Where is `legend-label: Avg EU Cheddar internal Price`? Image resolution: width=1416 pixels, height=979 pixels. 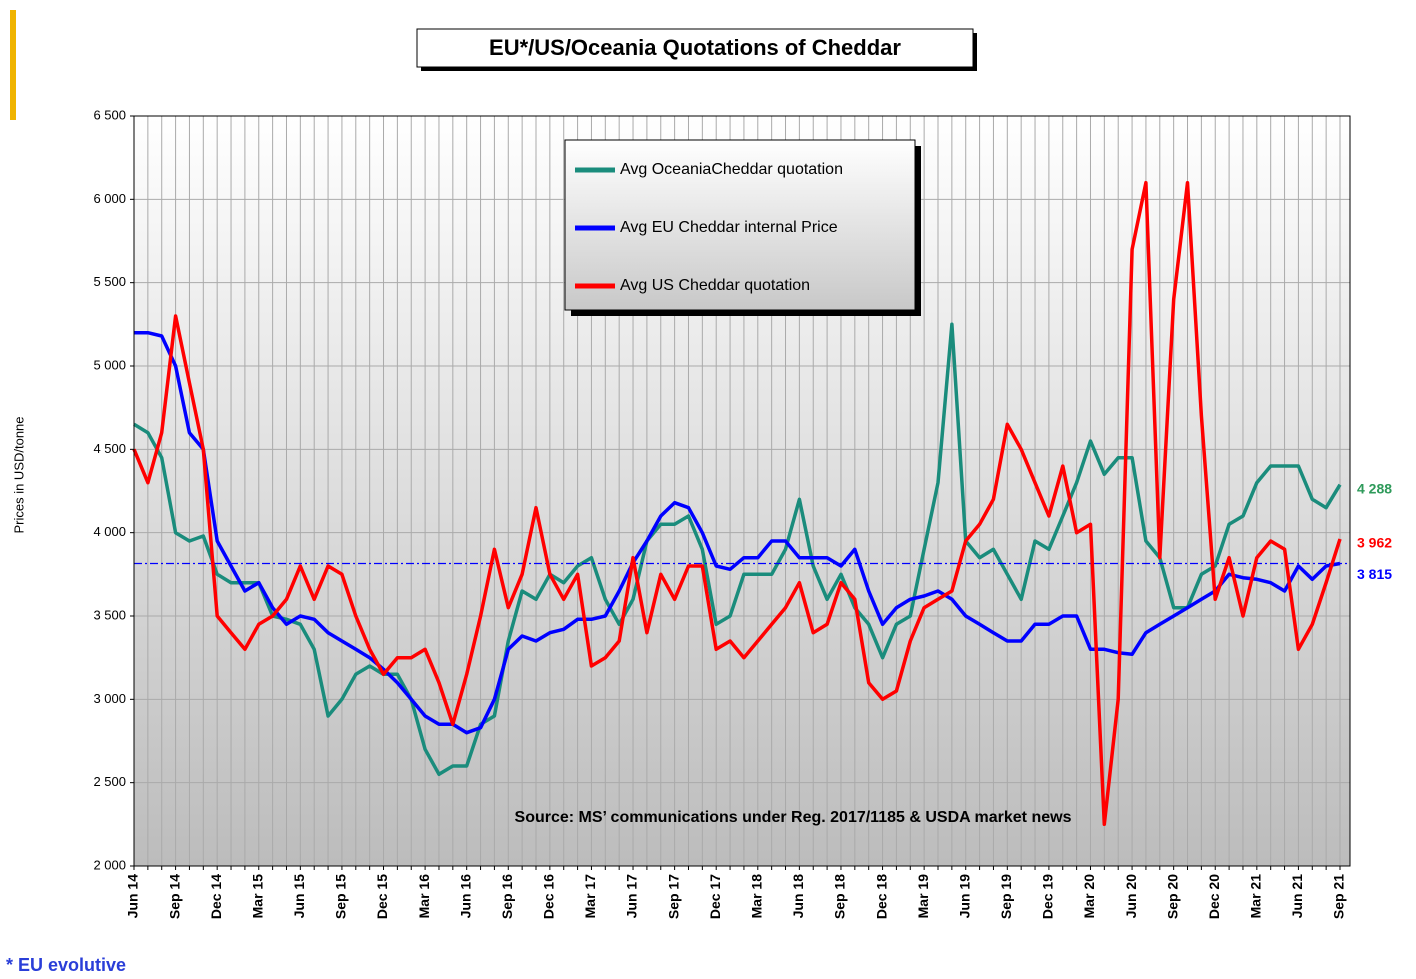
legend-label: Avg EU Cheddar internal Price is located at coordinates (729, 227).